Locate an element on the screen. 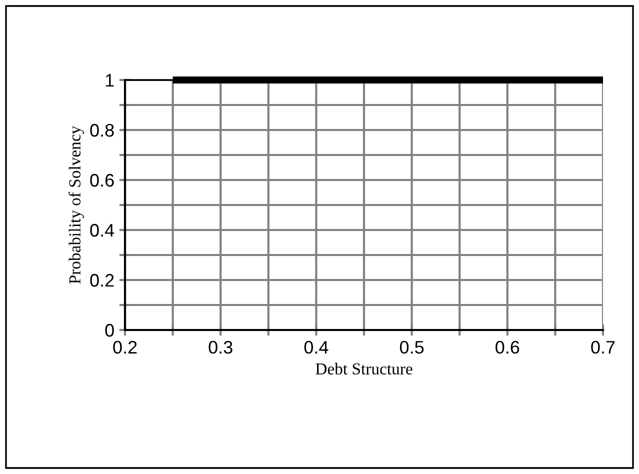 Image resolution: width=639 pixels, height=474 pixels. y-tick-label: 0.6 is located at coordinates (102, 180).